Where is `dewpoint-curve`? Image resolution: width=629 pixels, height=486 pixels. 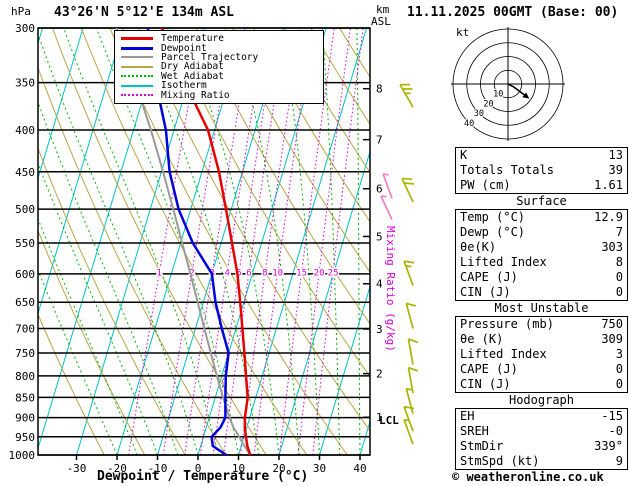 dewpoint-curve is located at coordinates (188, 241).